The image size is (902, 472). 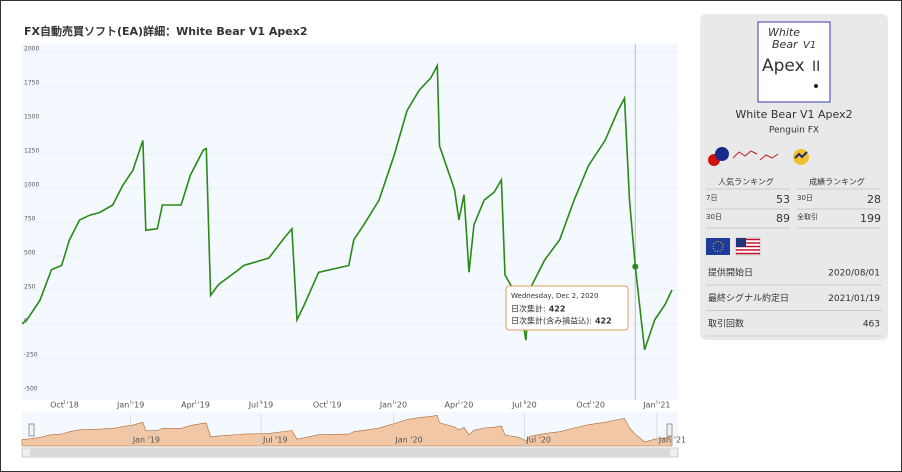 I want to click on x-tick-label: Apr '20, so click(x=459, y=405).